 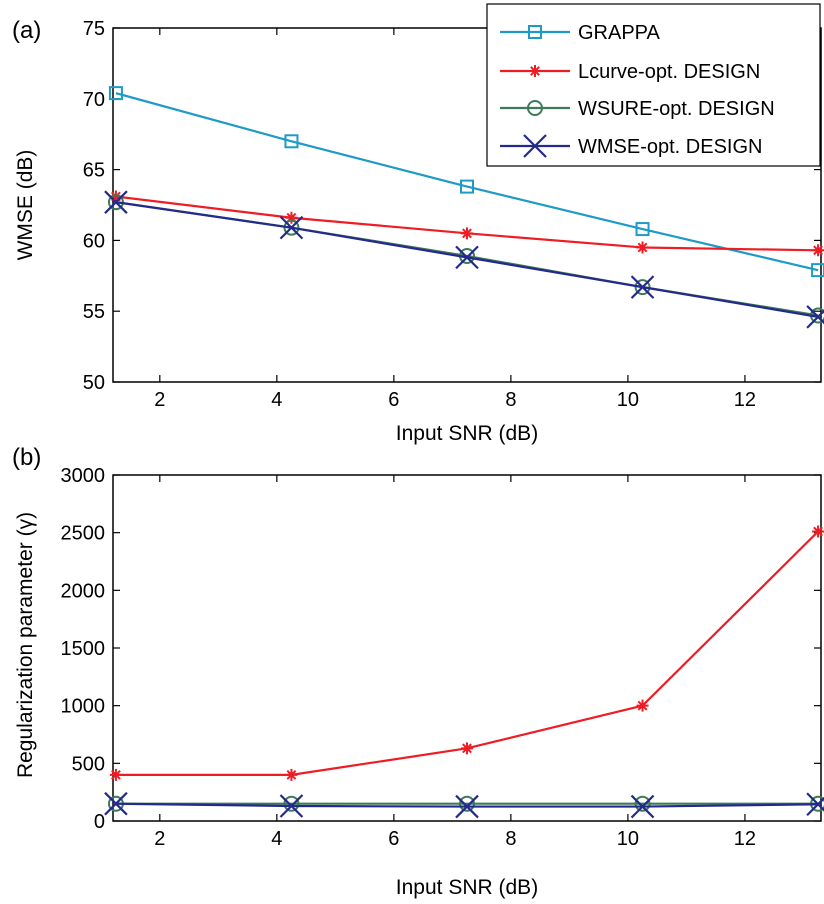 I want to click on y-tick-label: 60, so click(x=94, y=241).